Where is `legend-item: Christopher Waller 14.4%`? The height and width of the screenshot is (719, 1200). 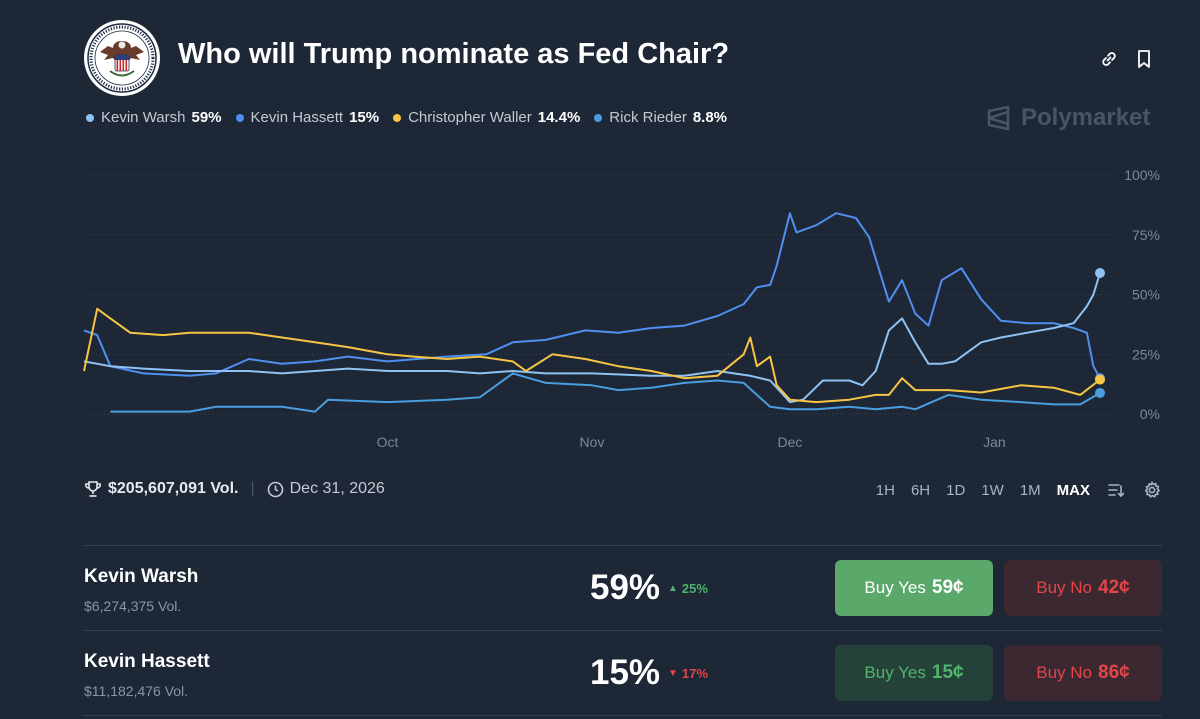
legend-item: Christopher Waller 14.4% is located at coordinates (486, 117).